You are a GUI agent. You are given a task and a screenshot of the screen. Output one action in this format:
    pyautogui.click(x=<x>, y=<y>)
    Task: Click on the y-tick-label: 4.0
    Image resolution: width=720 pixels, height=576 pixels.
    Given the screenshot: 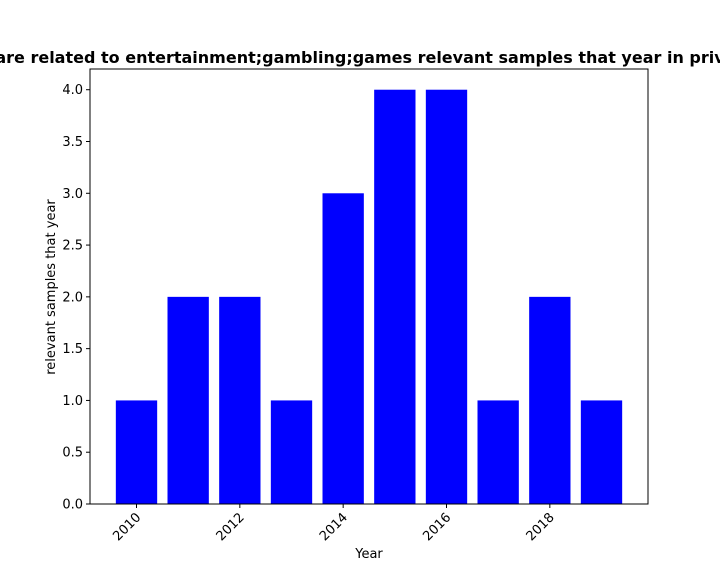 What is the action you would take?
    pyautogui.click(x=72, y=90)
    